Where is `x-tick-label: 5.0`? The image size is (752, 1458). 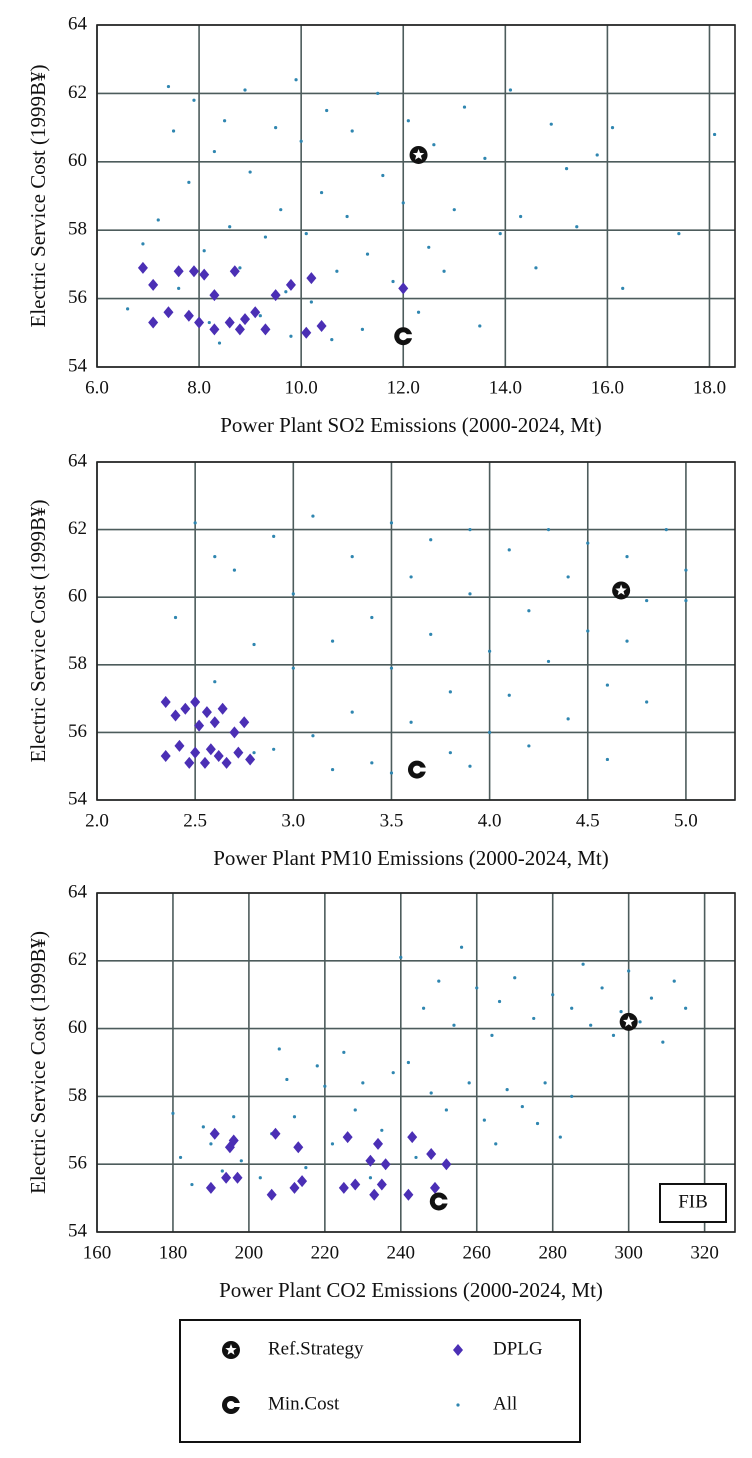 x-tick-label: 5.0 is located at coordinates (686, 820).